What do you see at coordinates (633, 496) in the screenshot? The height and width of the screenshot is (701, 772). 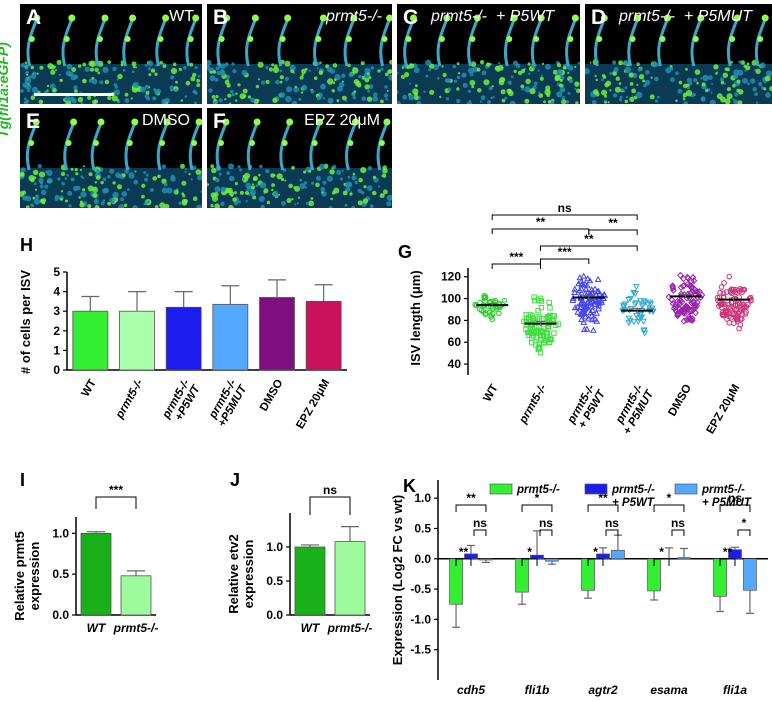 I see `legend-label: prmt5-/-+ P5WT` at bounding box center [633, 496].